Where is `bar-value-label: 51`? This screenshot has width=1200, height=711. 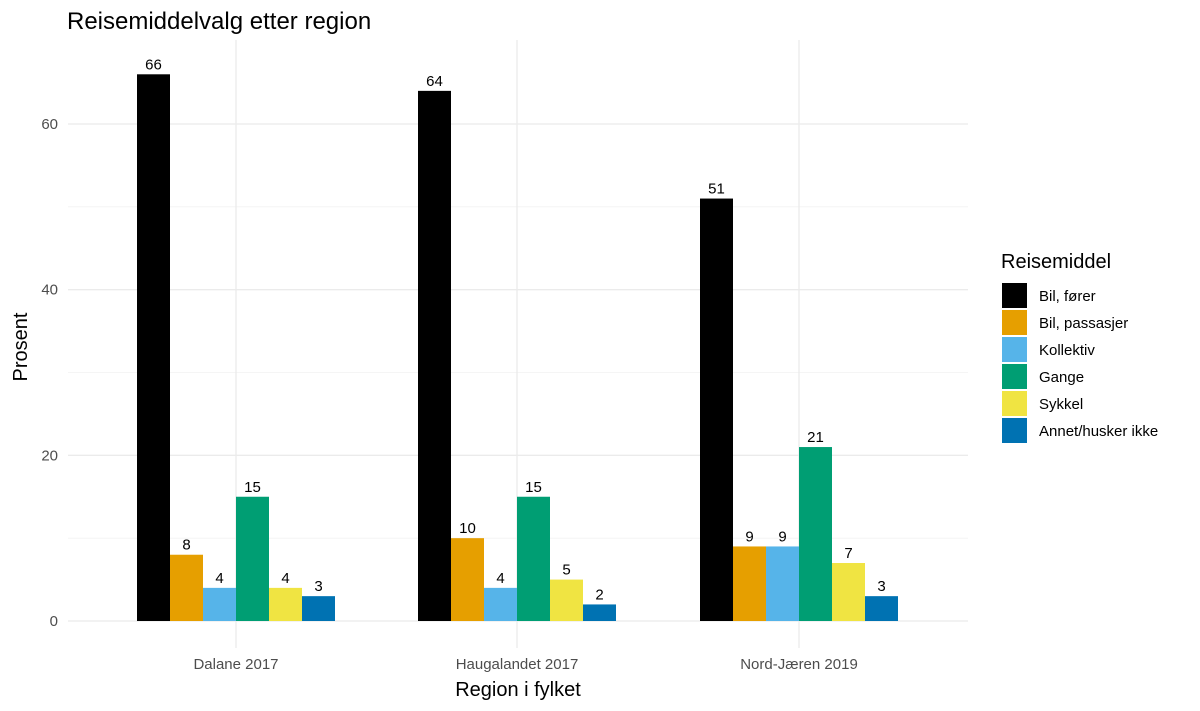 bar-value-label: 51 is located at coordinates (716, 189).